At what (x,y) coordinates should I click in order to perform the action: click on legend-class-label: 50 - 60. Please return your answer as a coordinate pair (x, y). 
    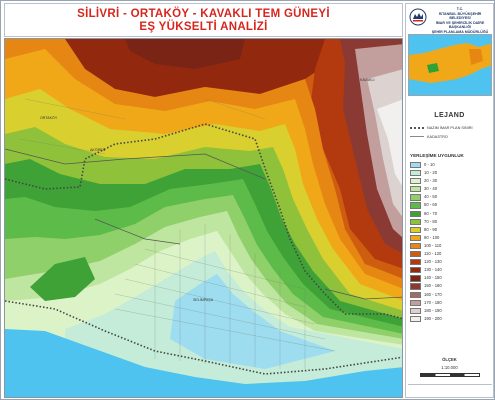
    Looking at the image, I should click on (431, 205).